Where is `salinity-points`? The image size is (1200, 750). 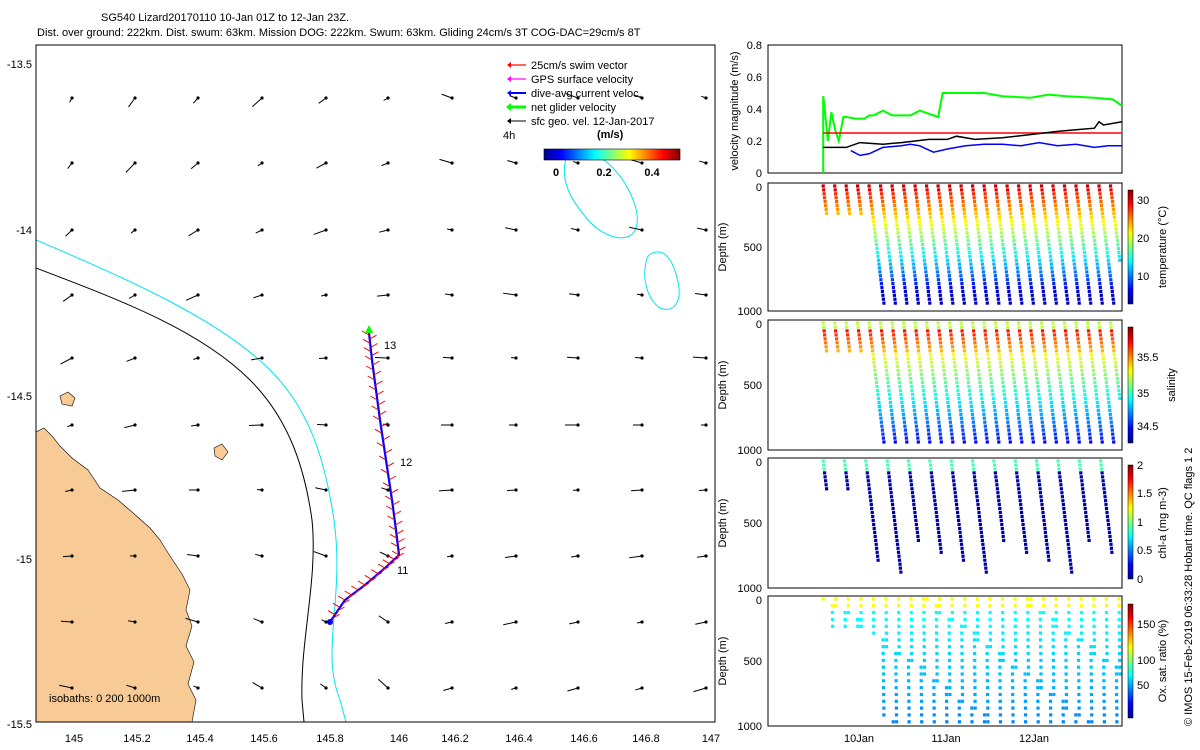 salinity-points is located at coordinates (971, 382).